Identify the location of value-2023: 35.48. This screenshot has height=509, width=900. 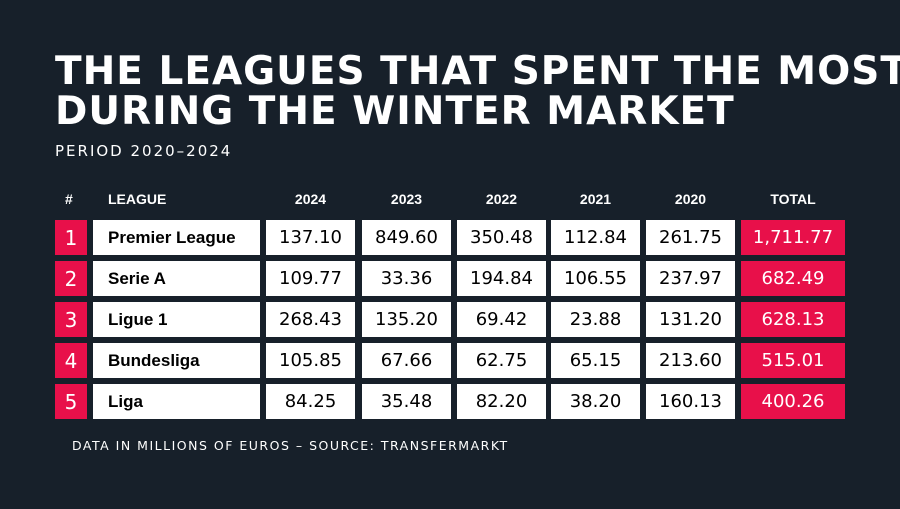
(406, 401).